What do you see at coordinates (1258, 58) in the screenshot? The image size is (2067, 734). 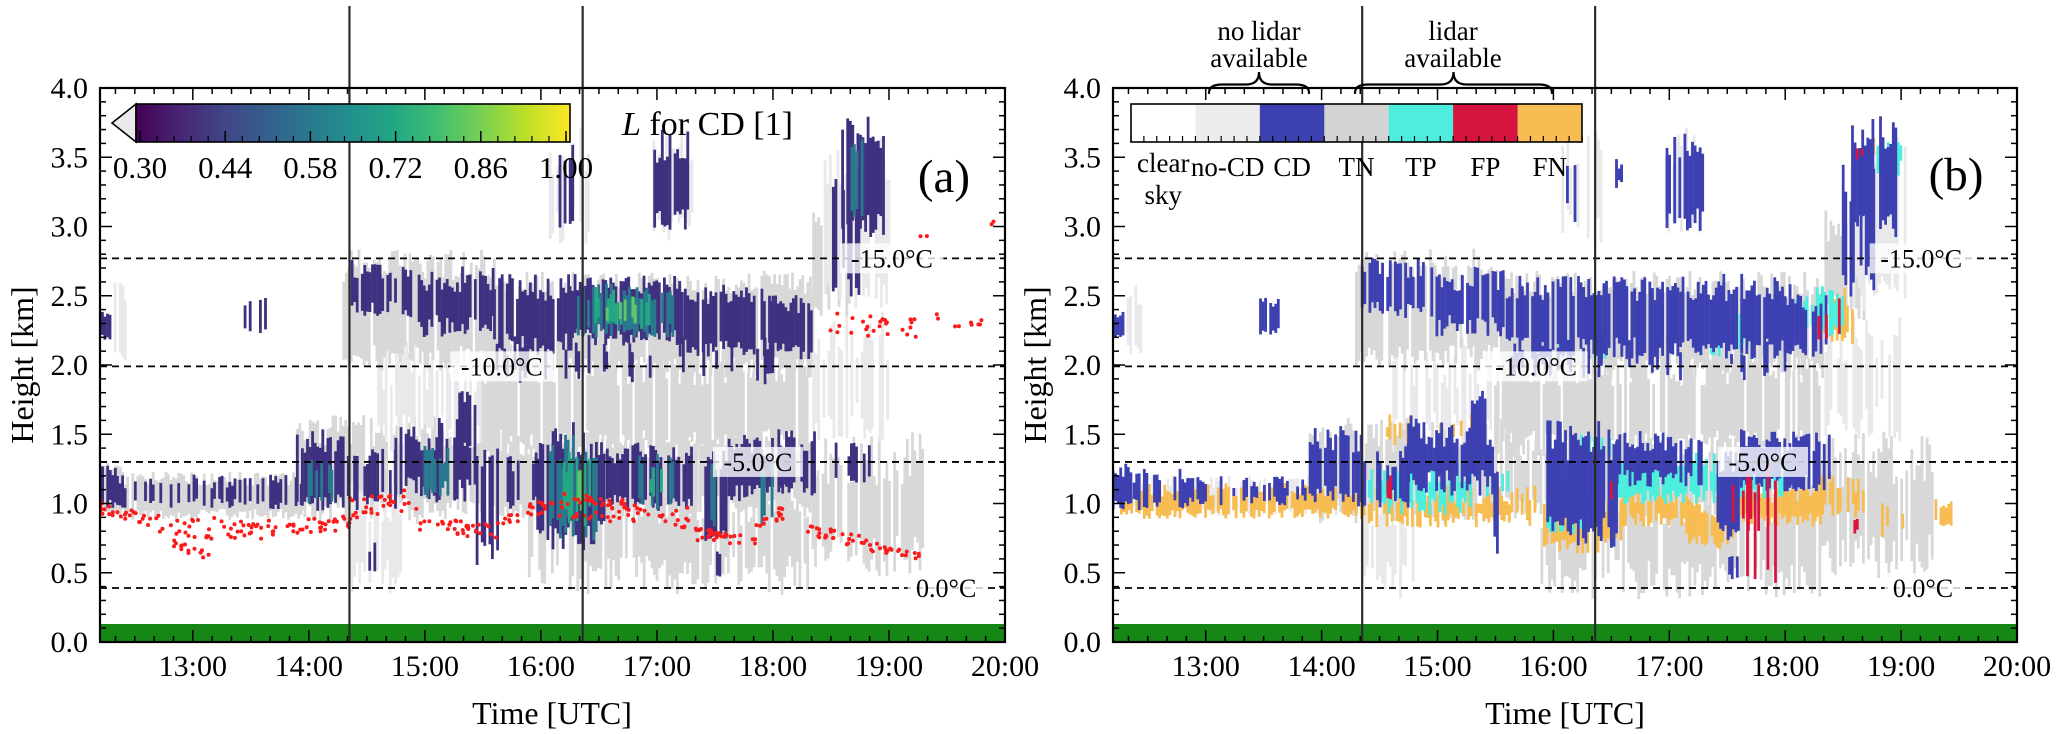 I see `brace-label-no-lidar-line2: available` at bounding box center [1258, 58].